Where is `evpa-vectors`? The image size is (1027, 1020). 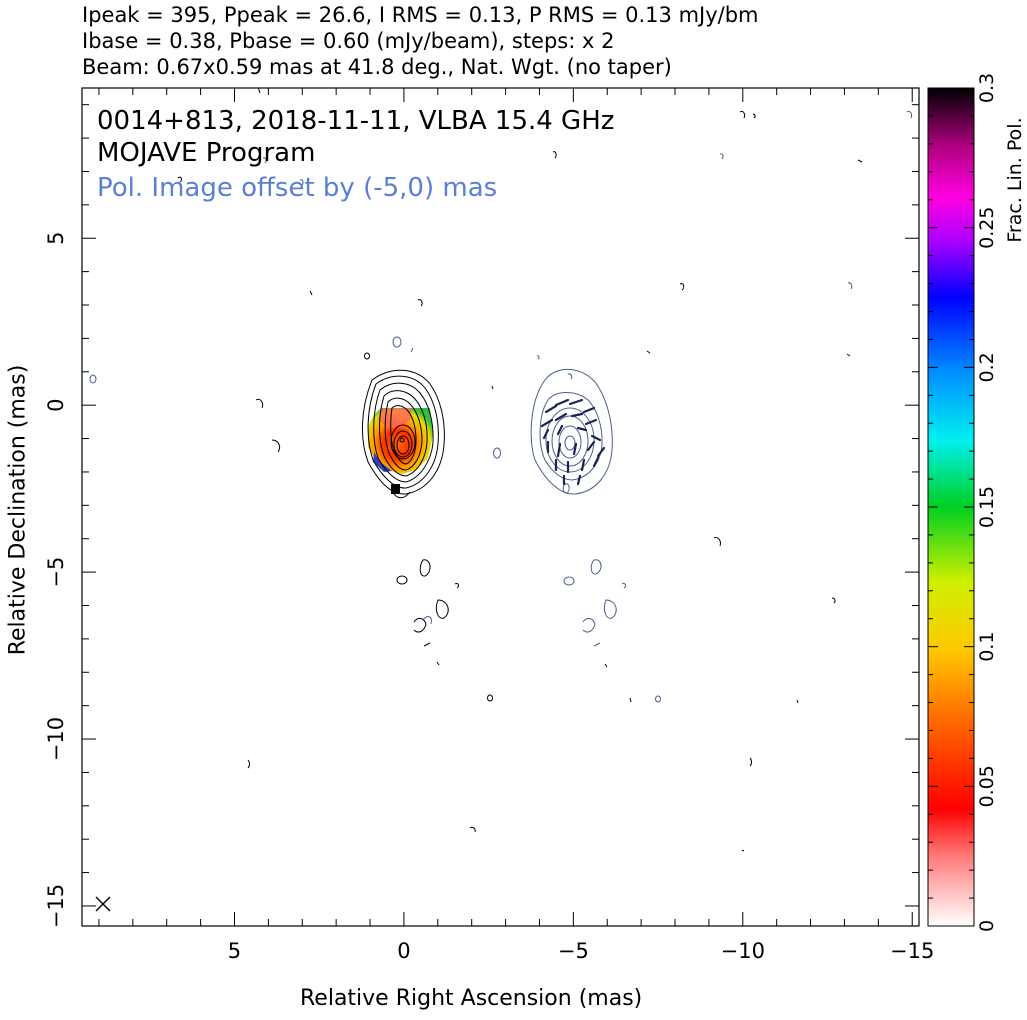 evpa-vectors is located at coordinates (573, 442).